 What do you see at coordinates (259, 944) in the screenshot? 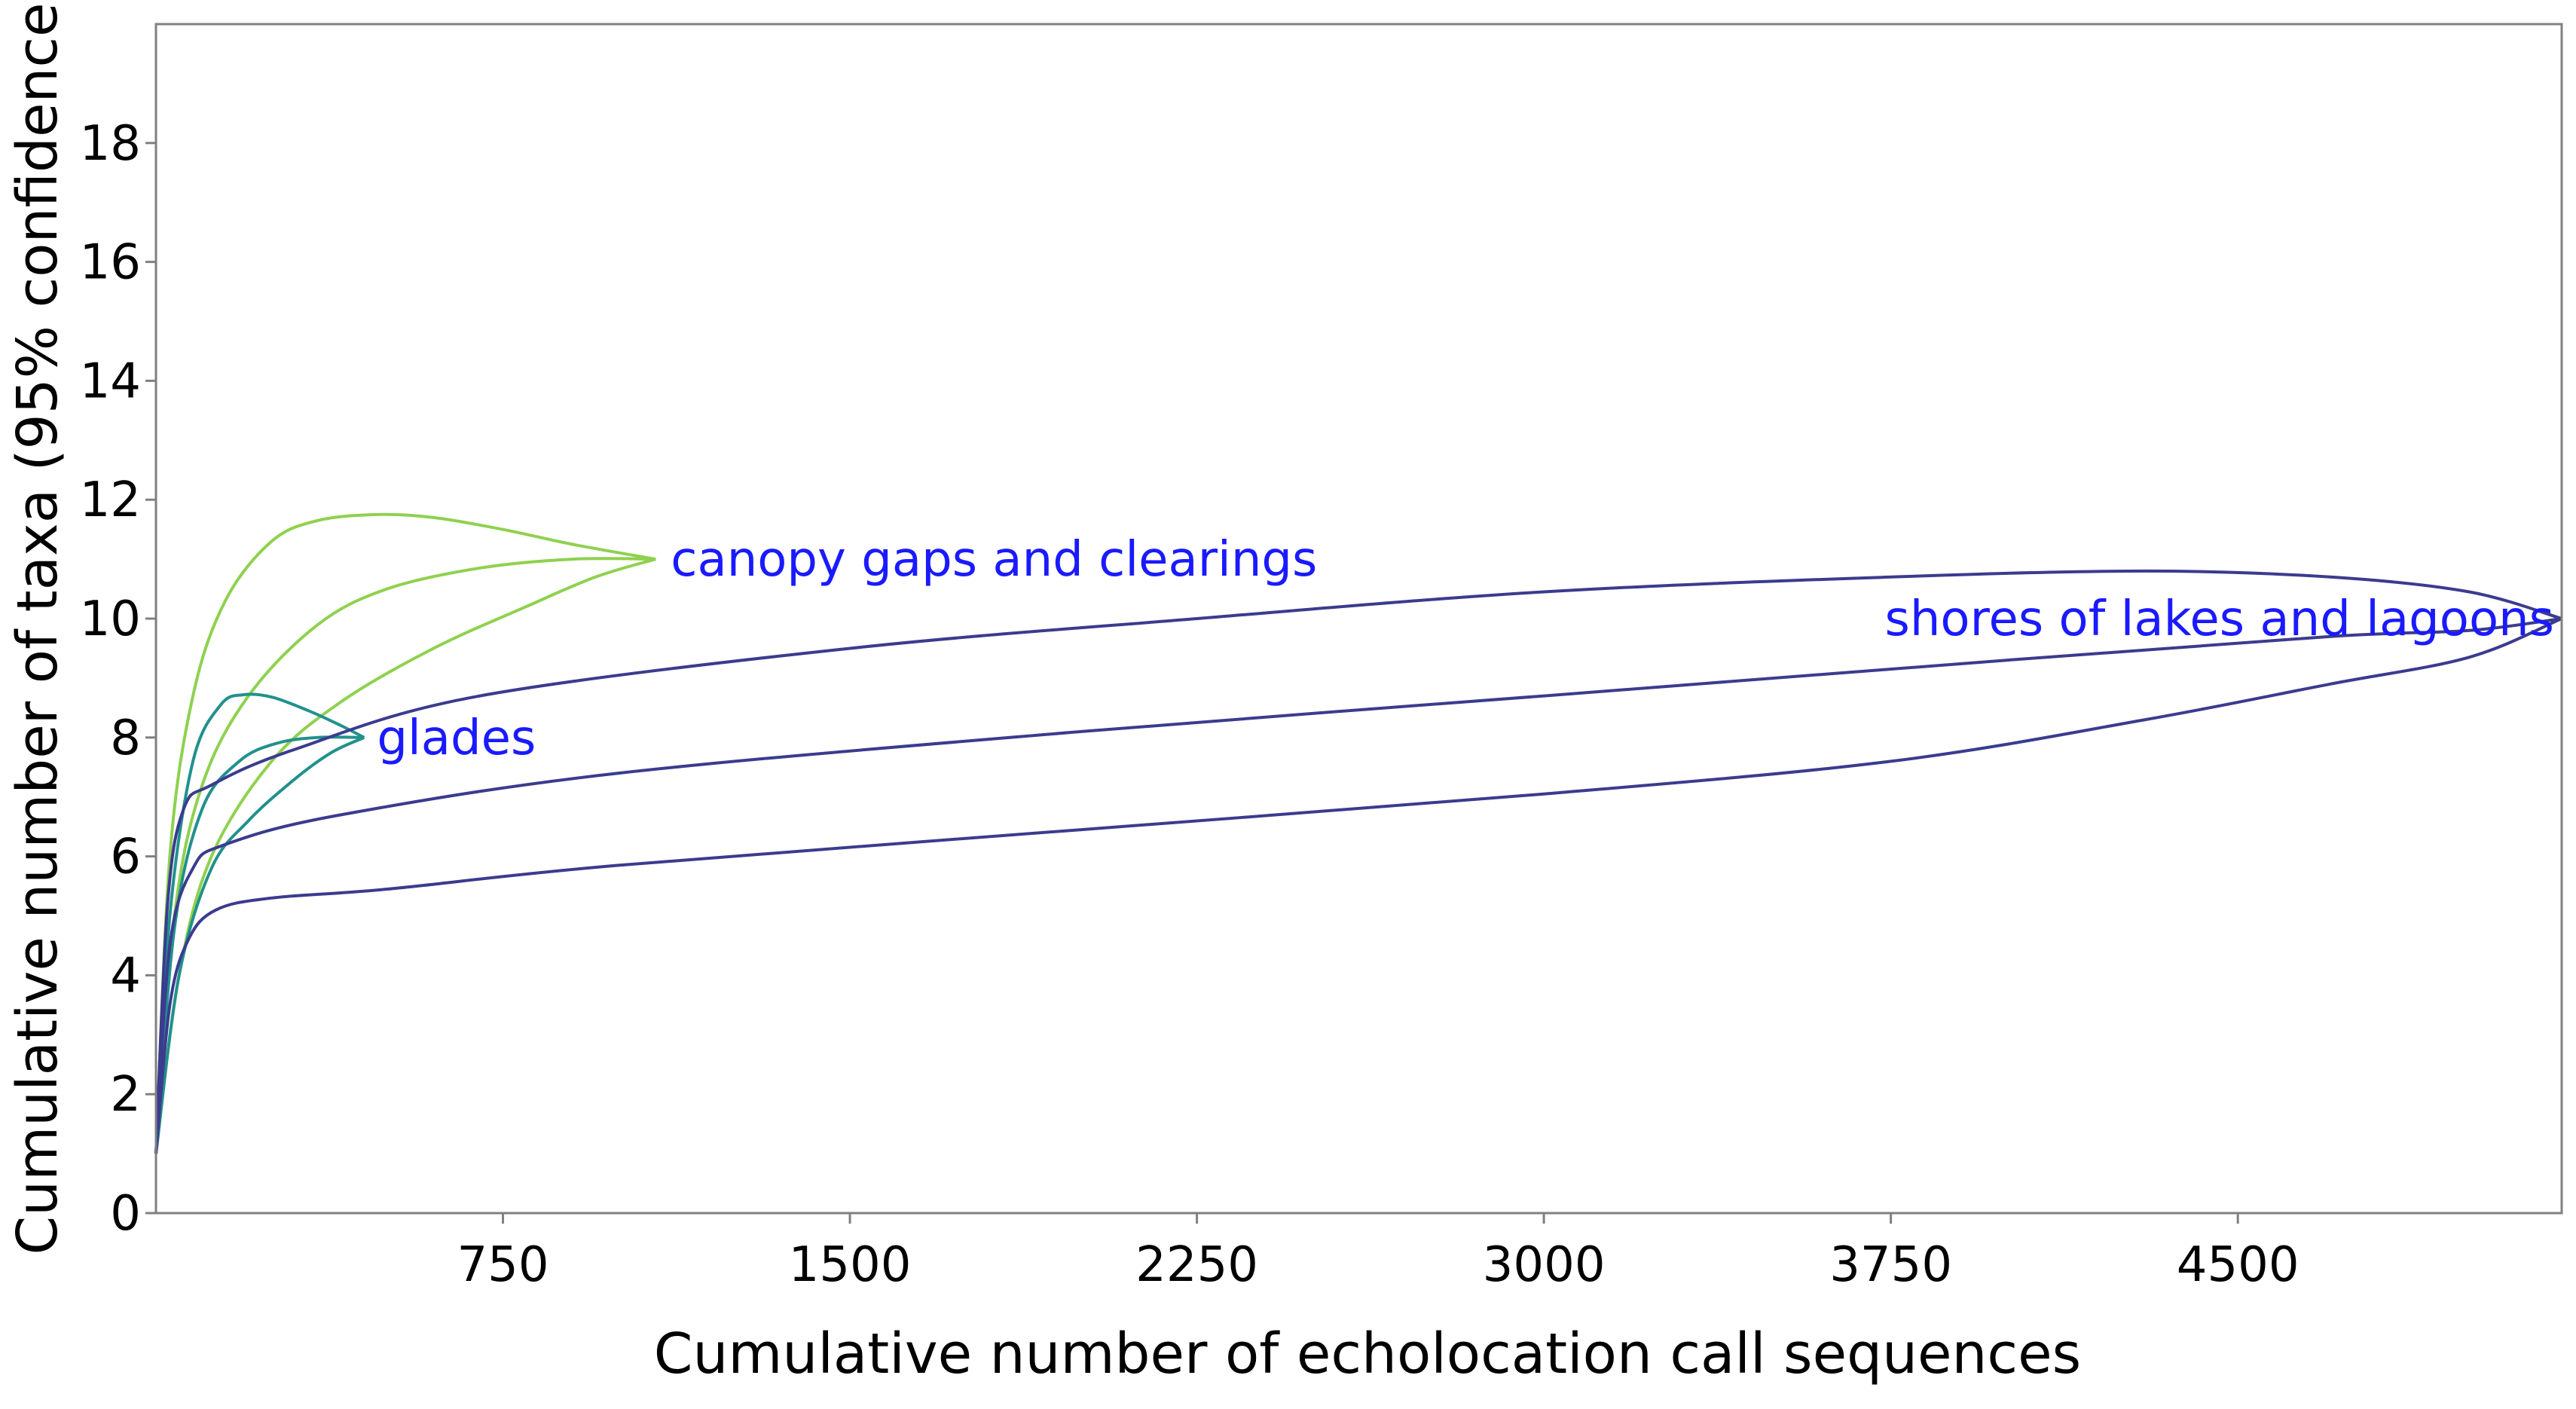
I see `series-glades-mean-line` at bounding box center [259, 944].